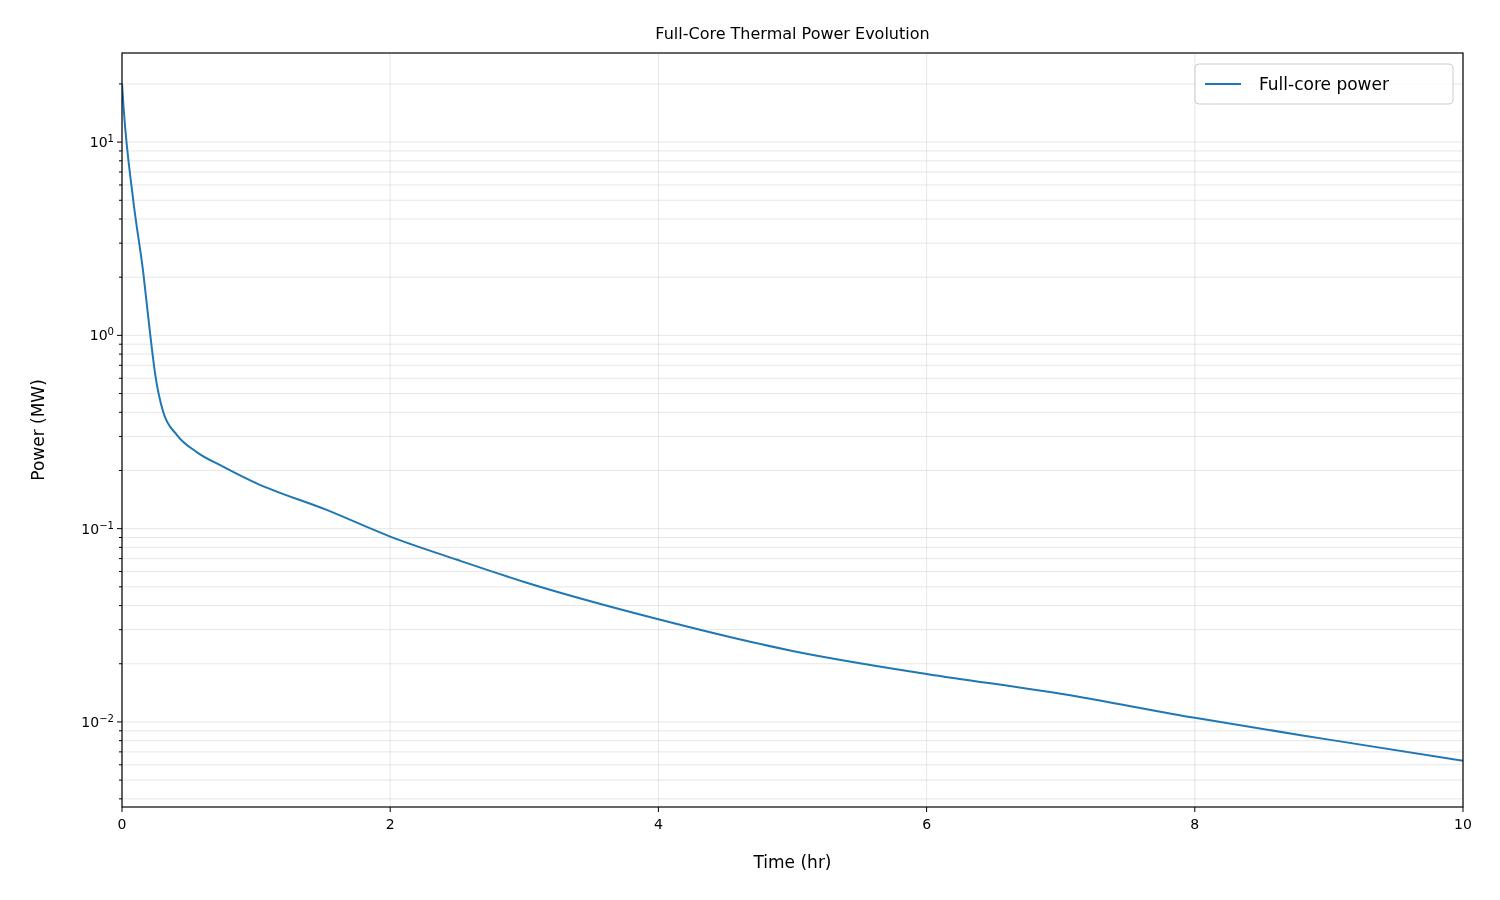 The height and width of the screenshot is (900, 1500). I want to click on x-tick-label: 10, so click(1463, 824).